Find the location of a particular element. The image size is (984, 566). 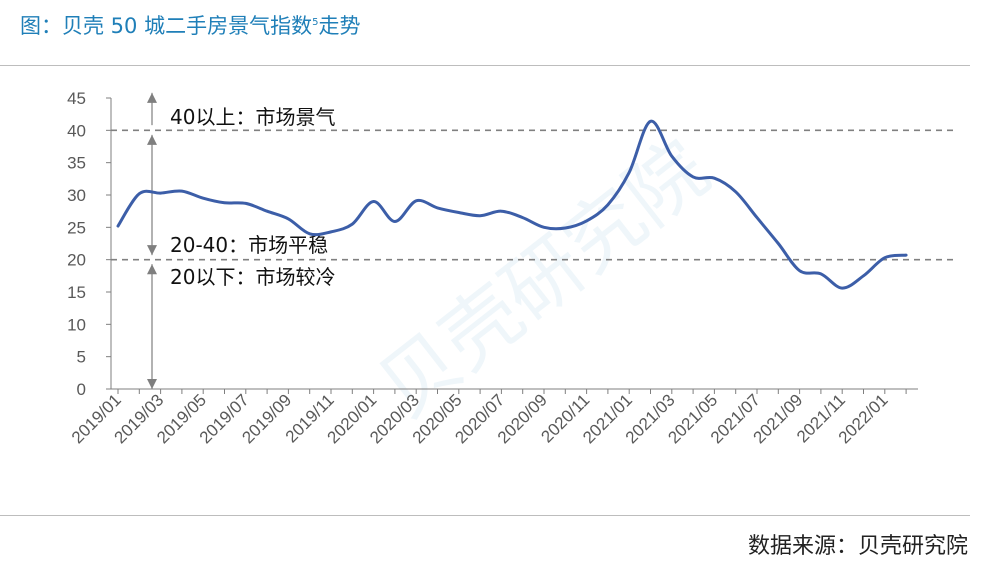

y-tick-label: 30 is located at coordinates (76, 195).